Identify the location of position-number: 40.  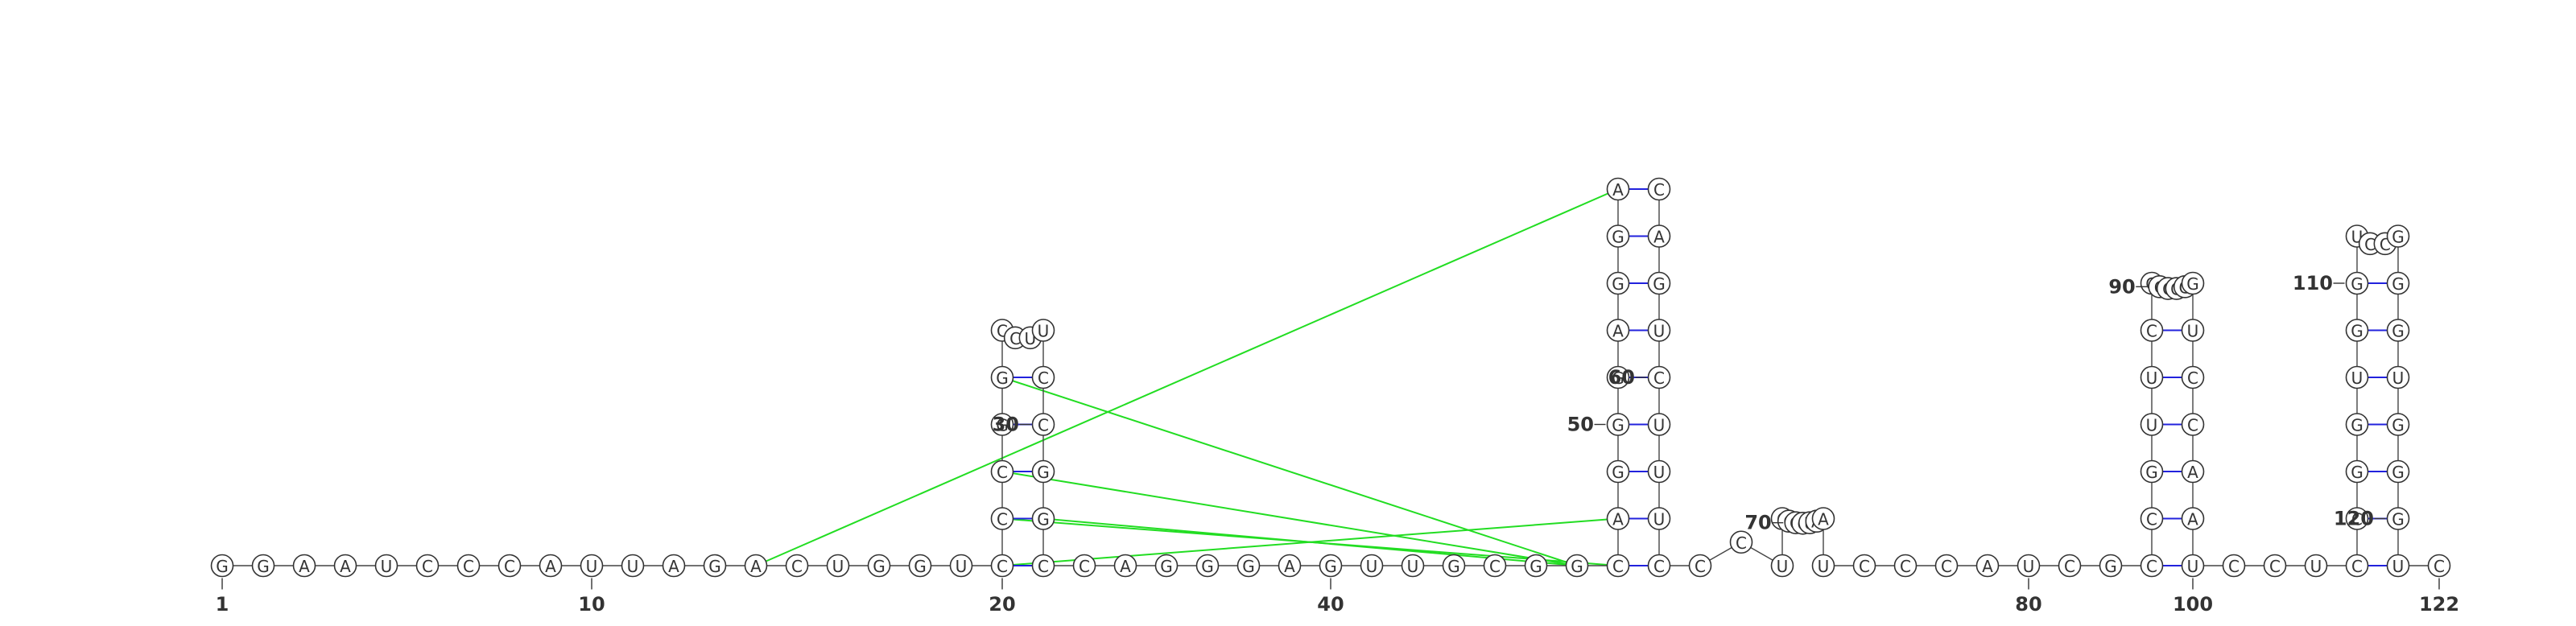
(1330, 604).